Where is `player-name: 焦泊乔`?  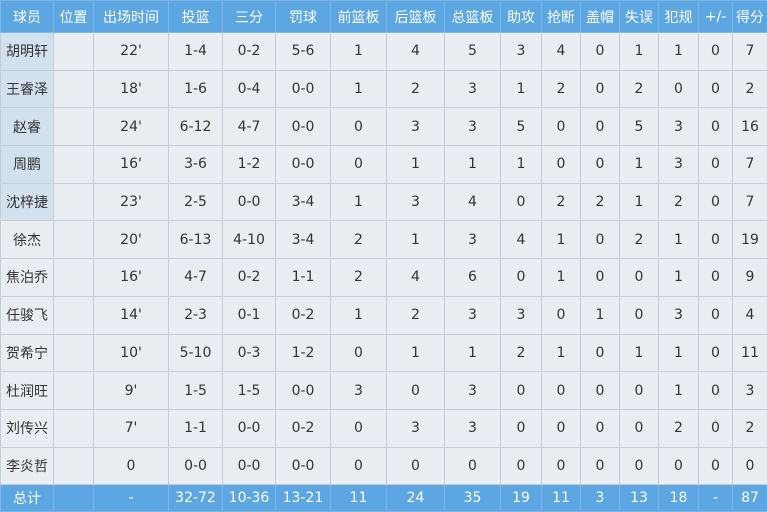
player-name: 焦泊乔 is located at coordinates (27, 278).